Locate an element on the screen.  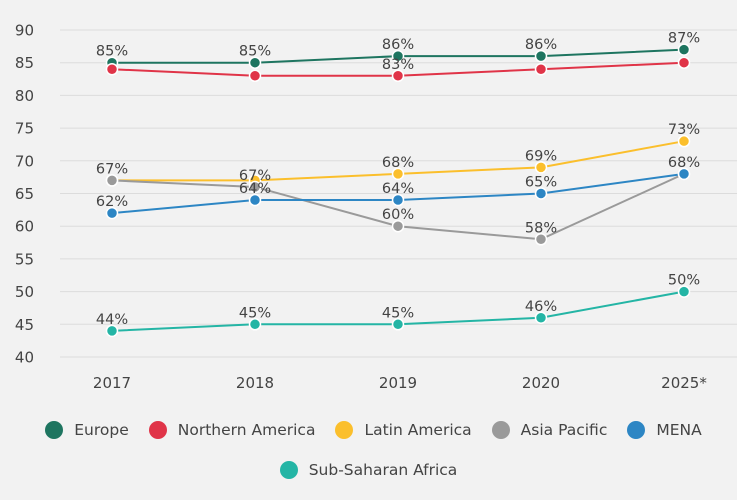
legend-item-mena: MENA is located at coordinates (664, 430).